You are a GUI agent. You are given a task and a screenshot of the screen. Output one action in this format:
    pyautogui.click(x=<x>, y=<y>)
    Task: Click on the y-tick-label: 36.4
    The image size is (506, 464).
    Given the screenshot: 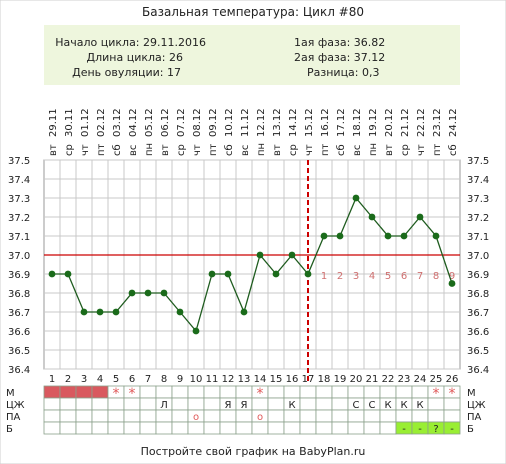 What is the action you would take?
    pyautogui.click(x=478, y=370)
    